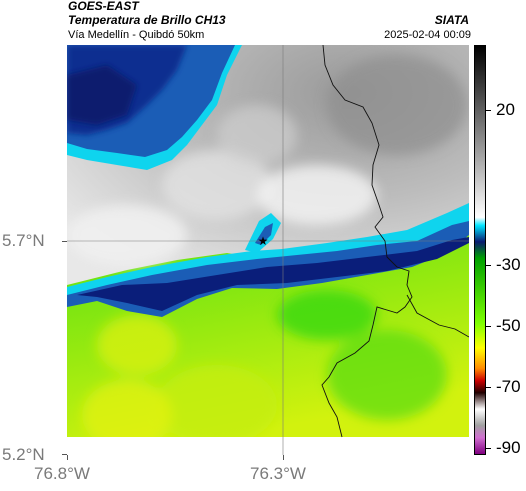 This screenshot has width=526, height=491. Describe the element at coordinates (508, 325) in the screenshot. I see `colorbar-label: -50` at that location.